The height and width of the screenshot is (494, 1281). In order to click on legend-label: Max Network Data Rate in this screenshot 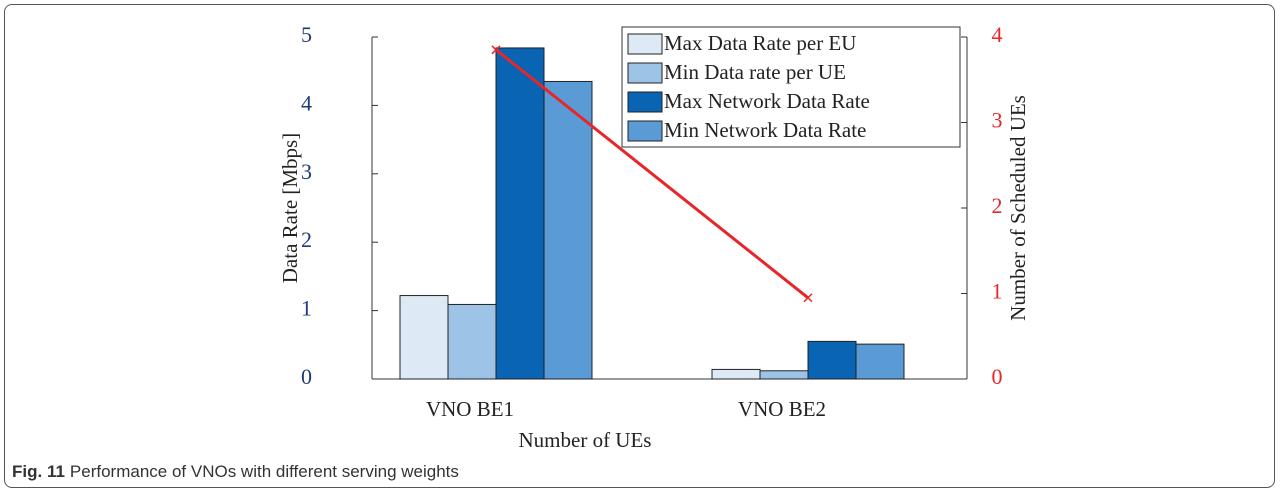, I will do `click(767, 101)`.